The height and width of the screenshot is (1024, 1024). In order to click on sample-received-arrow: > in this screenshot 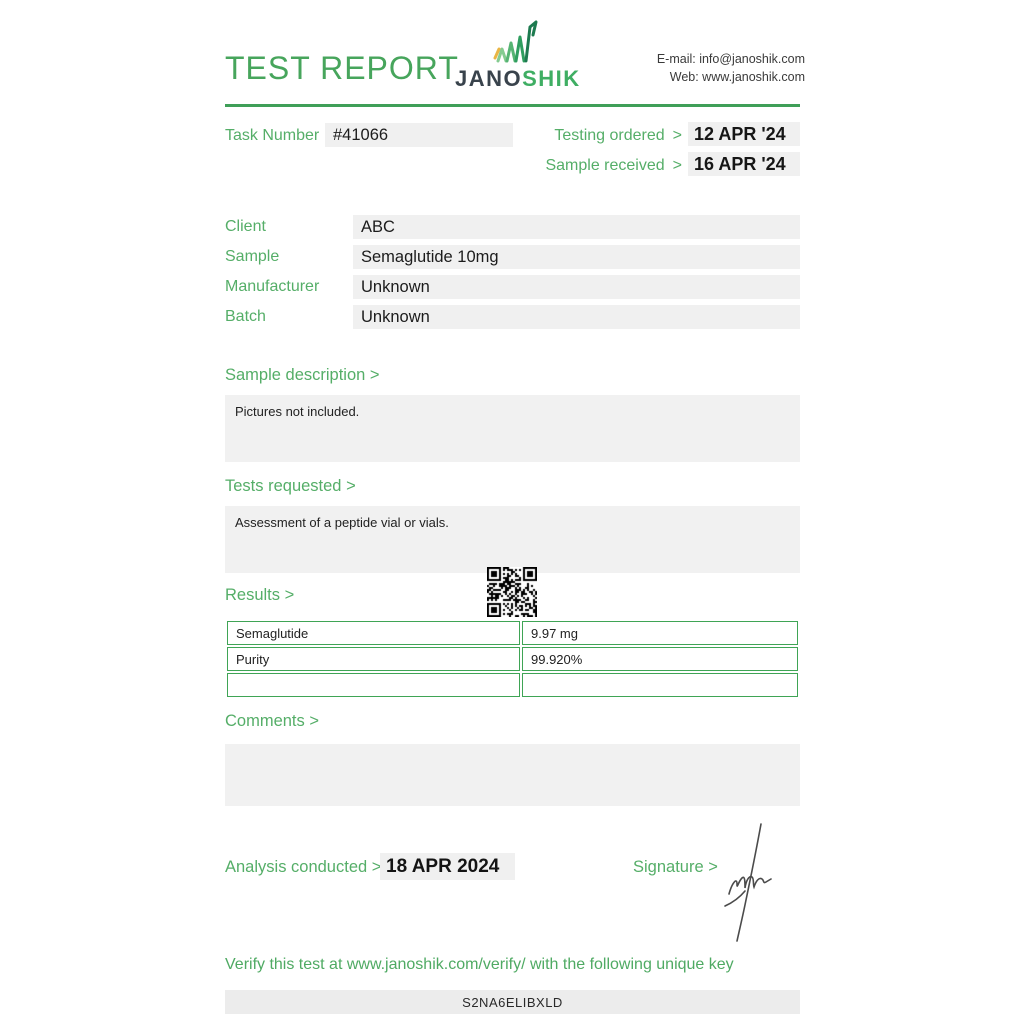, I will do `click(677, 165)`.